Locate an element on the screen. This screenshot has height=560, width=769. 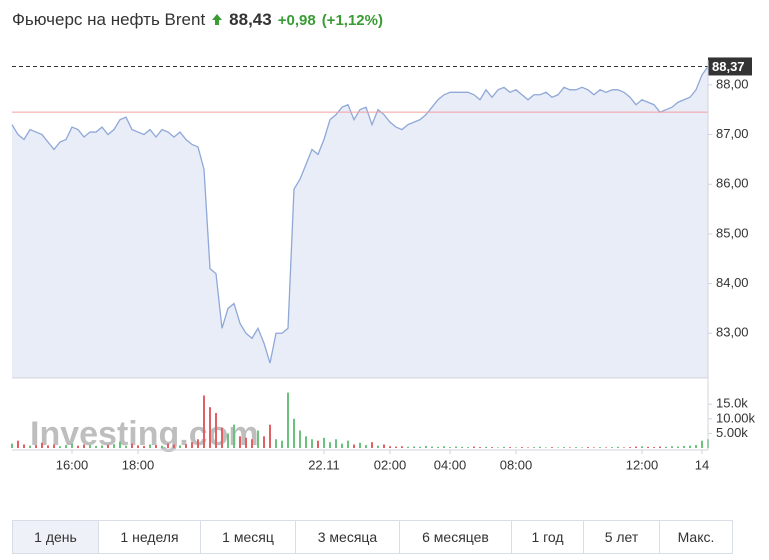
x-tick-label: 08:00 is located at coordinates (516, 464).